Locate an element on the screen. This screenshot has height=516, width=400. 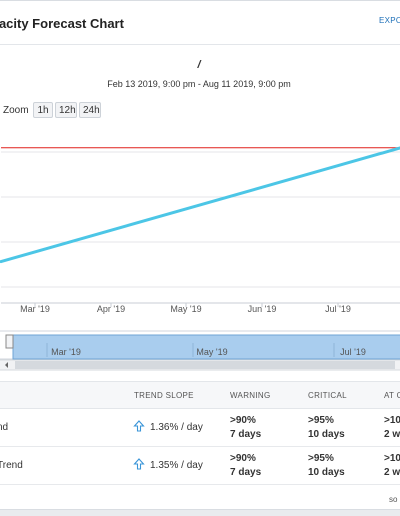
footer-link: so is located at coordinates (393, 499).